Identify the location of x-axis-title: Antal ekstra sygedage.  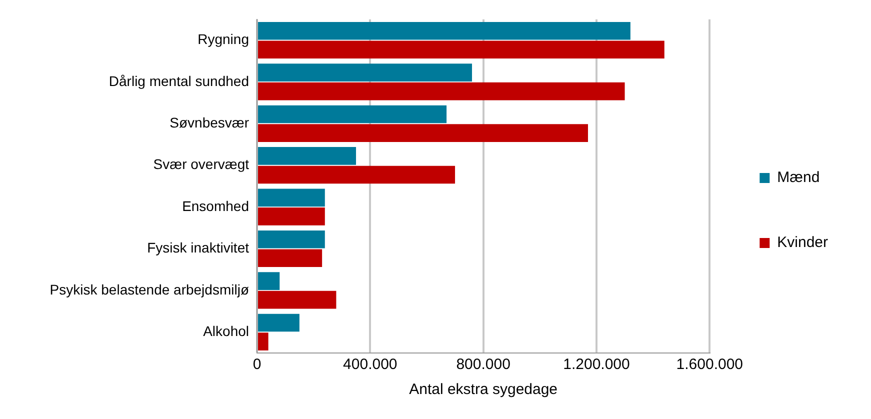
(483, 389).